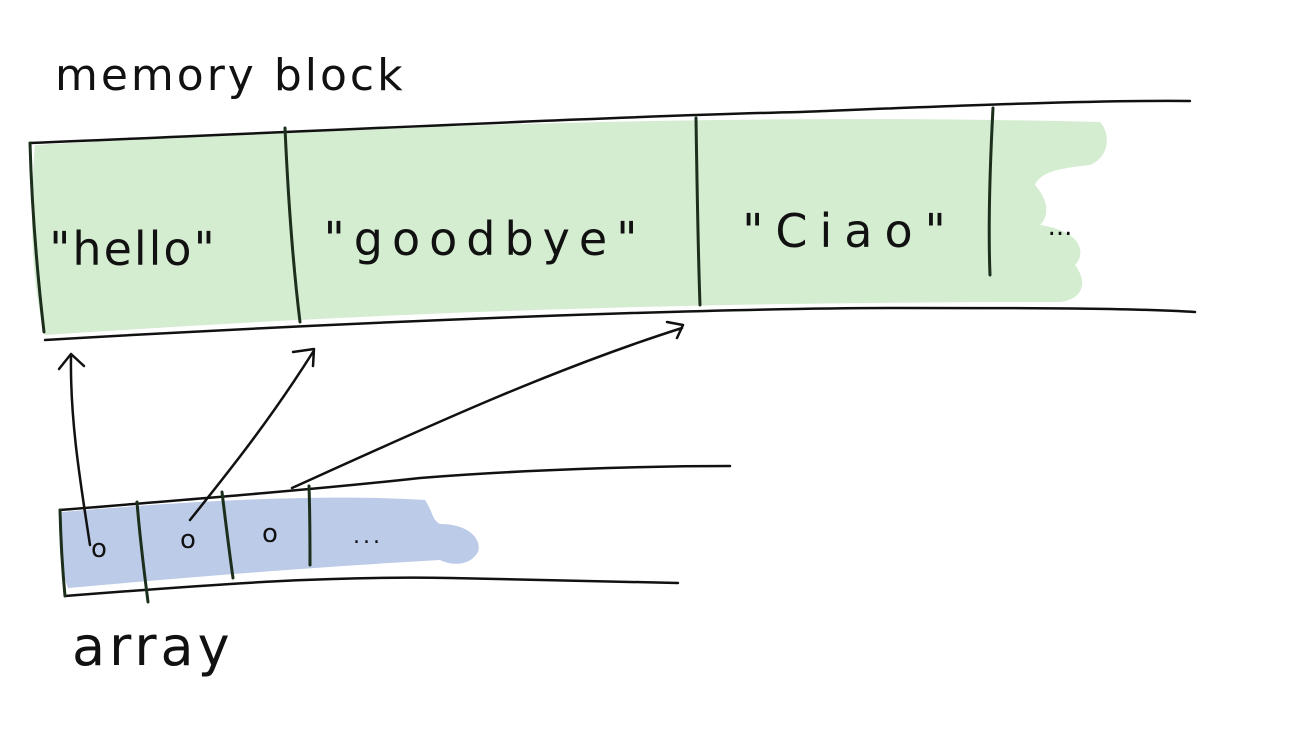 This screenshot has height=743, width=1297. I want to click on memory-block-bottom-edge, so click(620, 324).